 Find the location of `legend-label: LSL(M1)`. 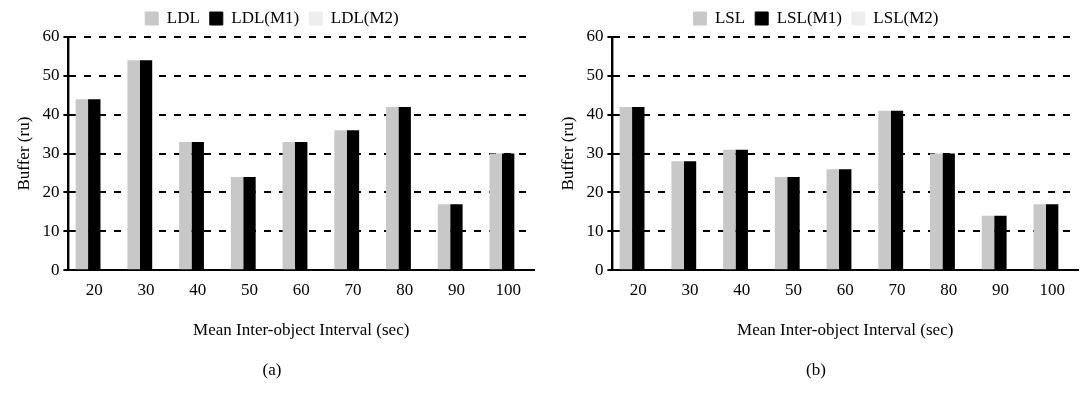

legend-label: LSL(M1) is located at coordinates (809, 17).